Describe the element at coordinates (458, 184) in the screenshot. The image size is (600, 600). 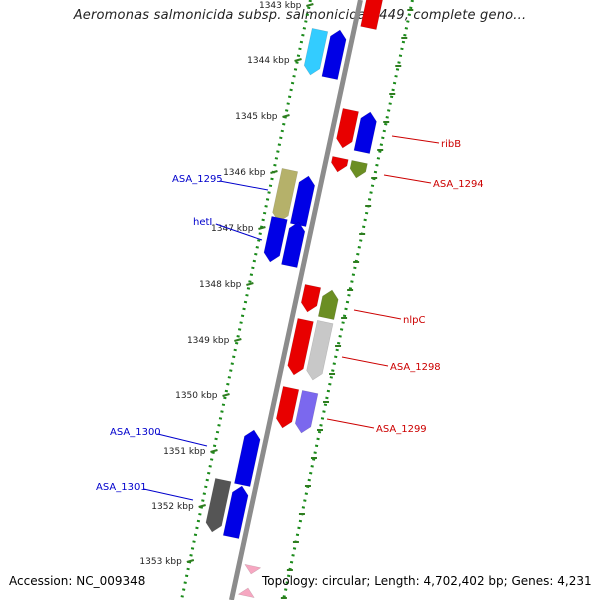
I see `right-gene-label: ASA_1294` at that location.